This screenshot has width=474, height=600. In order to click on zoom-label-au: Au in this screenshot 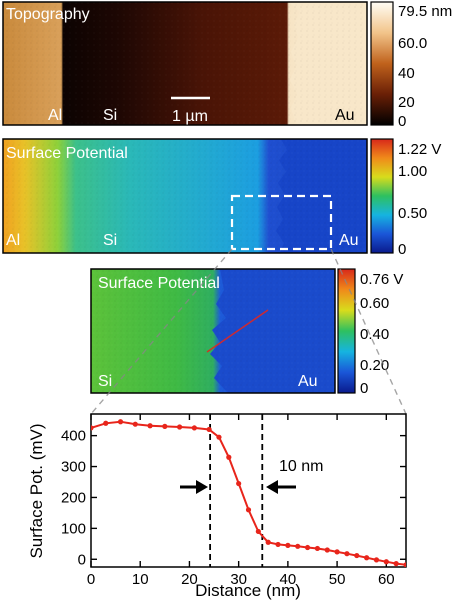, I will do `click(308, 381)`.